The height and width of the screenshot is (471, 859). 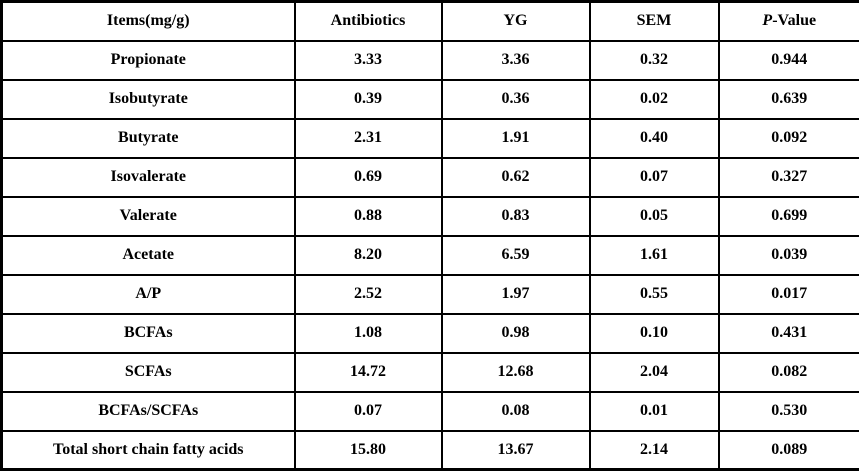 I want to click on yg-value: 13.67, so click(x=516, y=450).